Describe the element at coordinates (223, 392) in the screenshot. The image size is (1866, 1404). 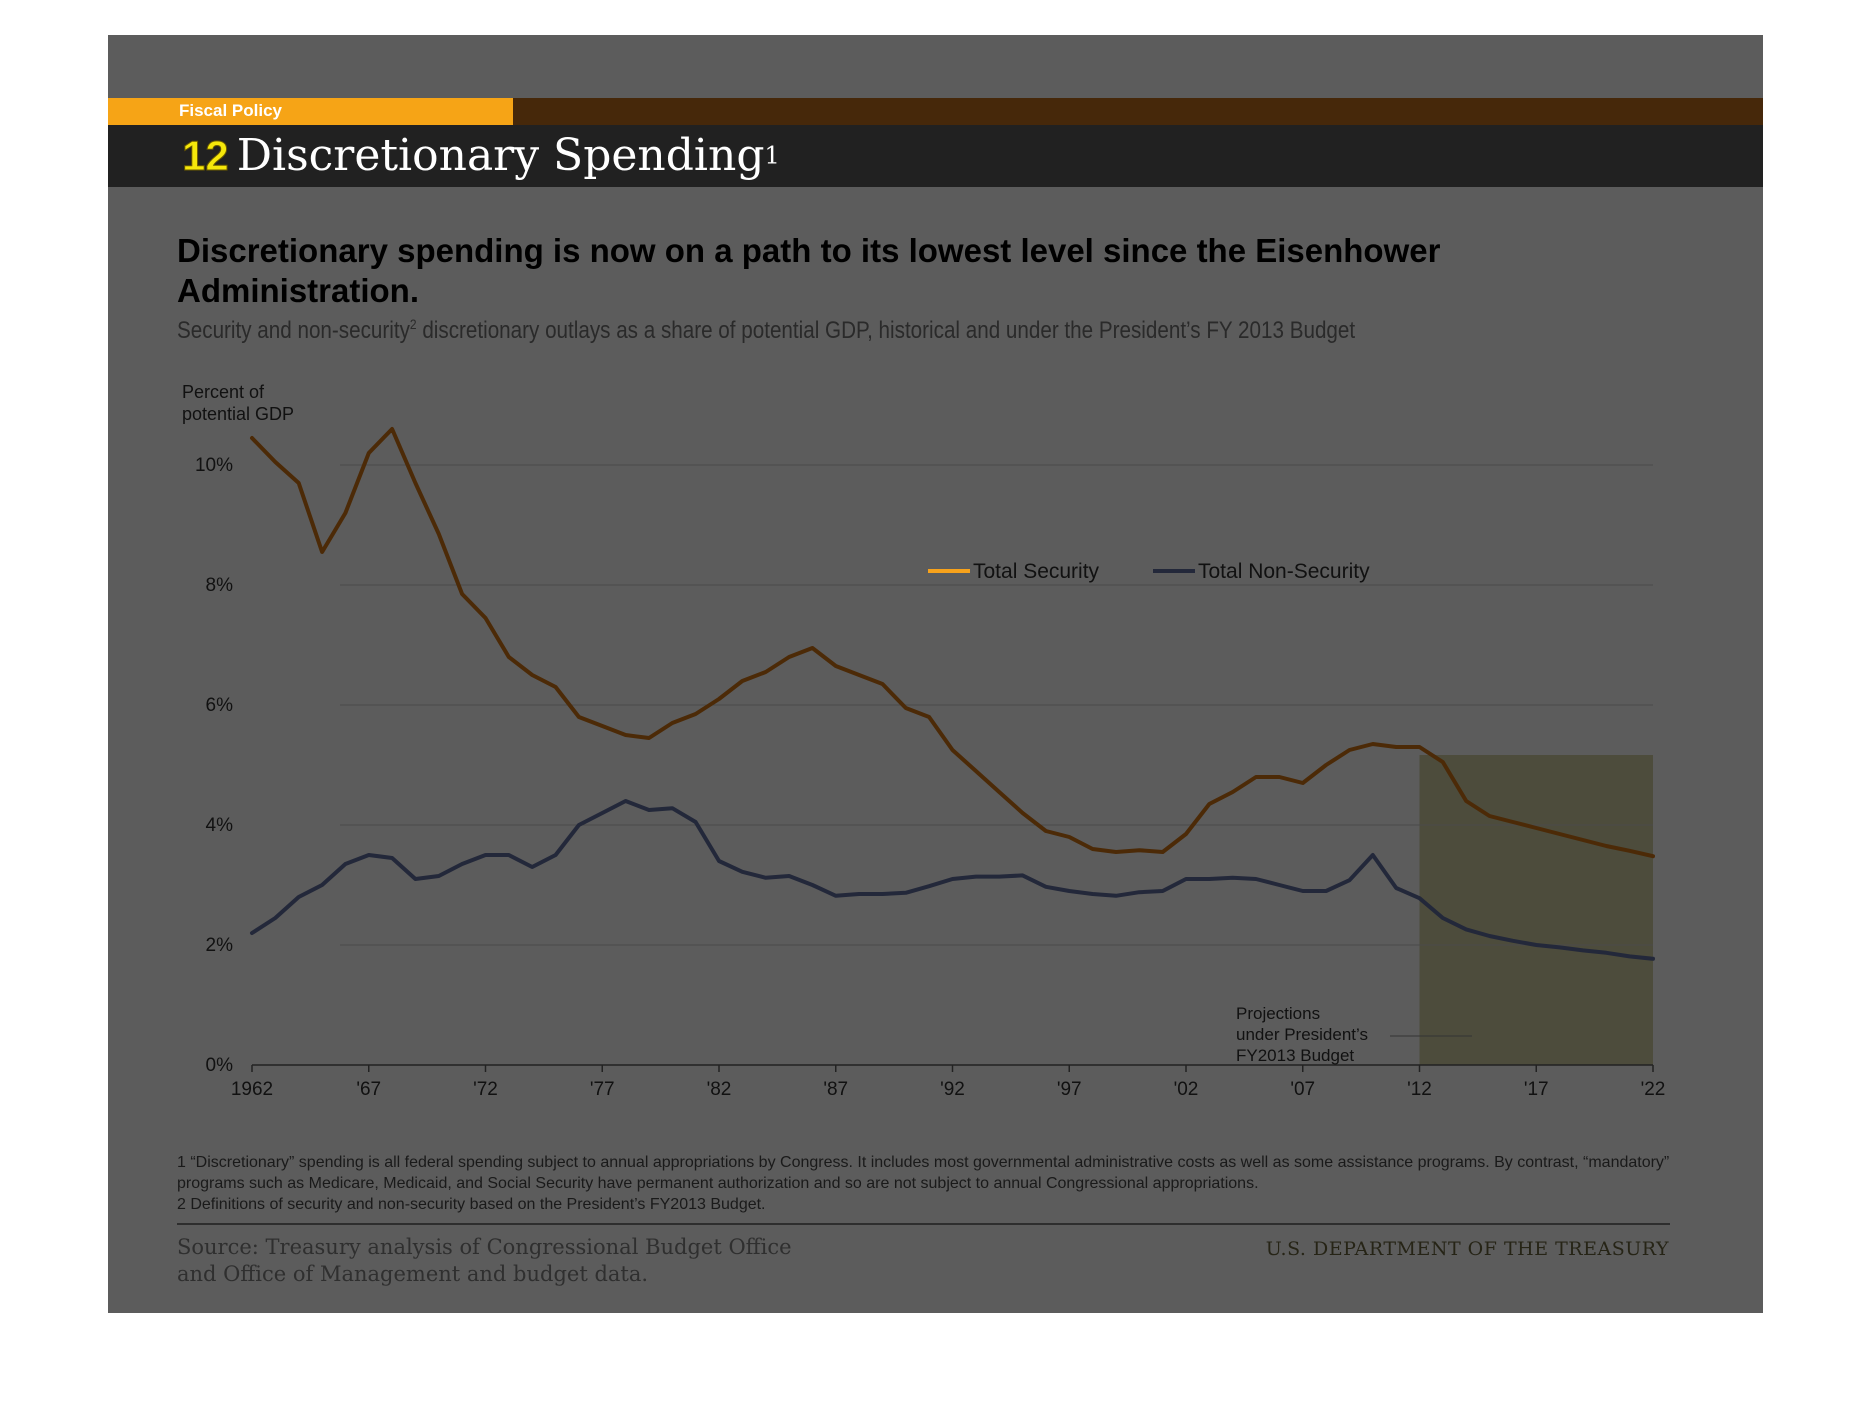
I see `y-axis-title-line-1: Percent of` at that location.